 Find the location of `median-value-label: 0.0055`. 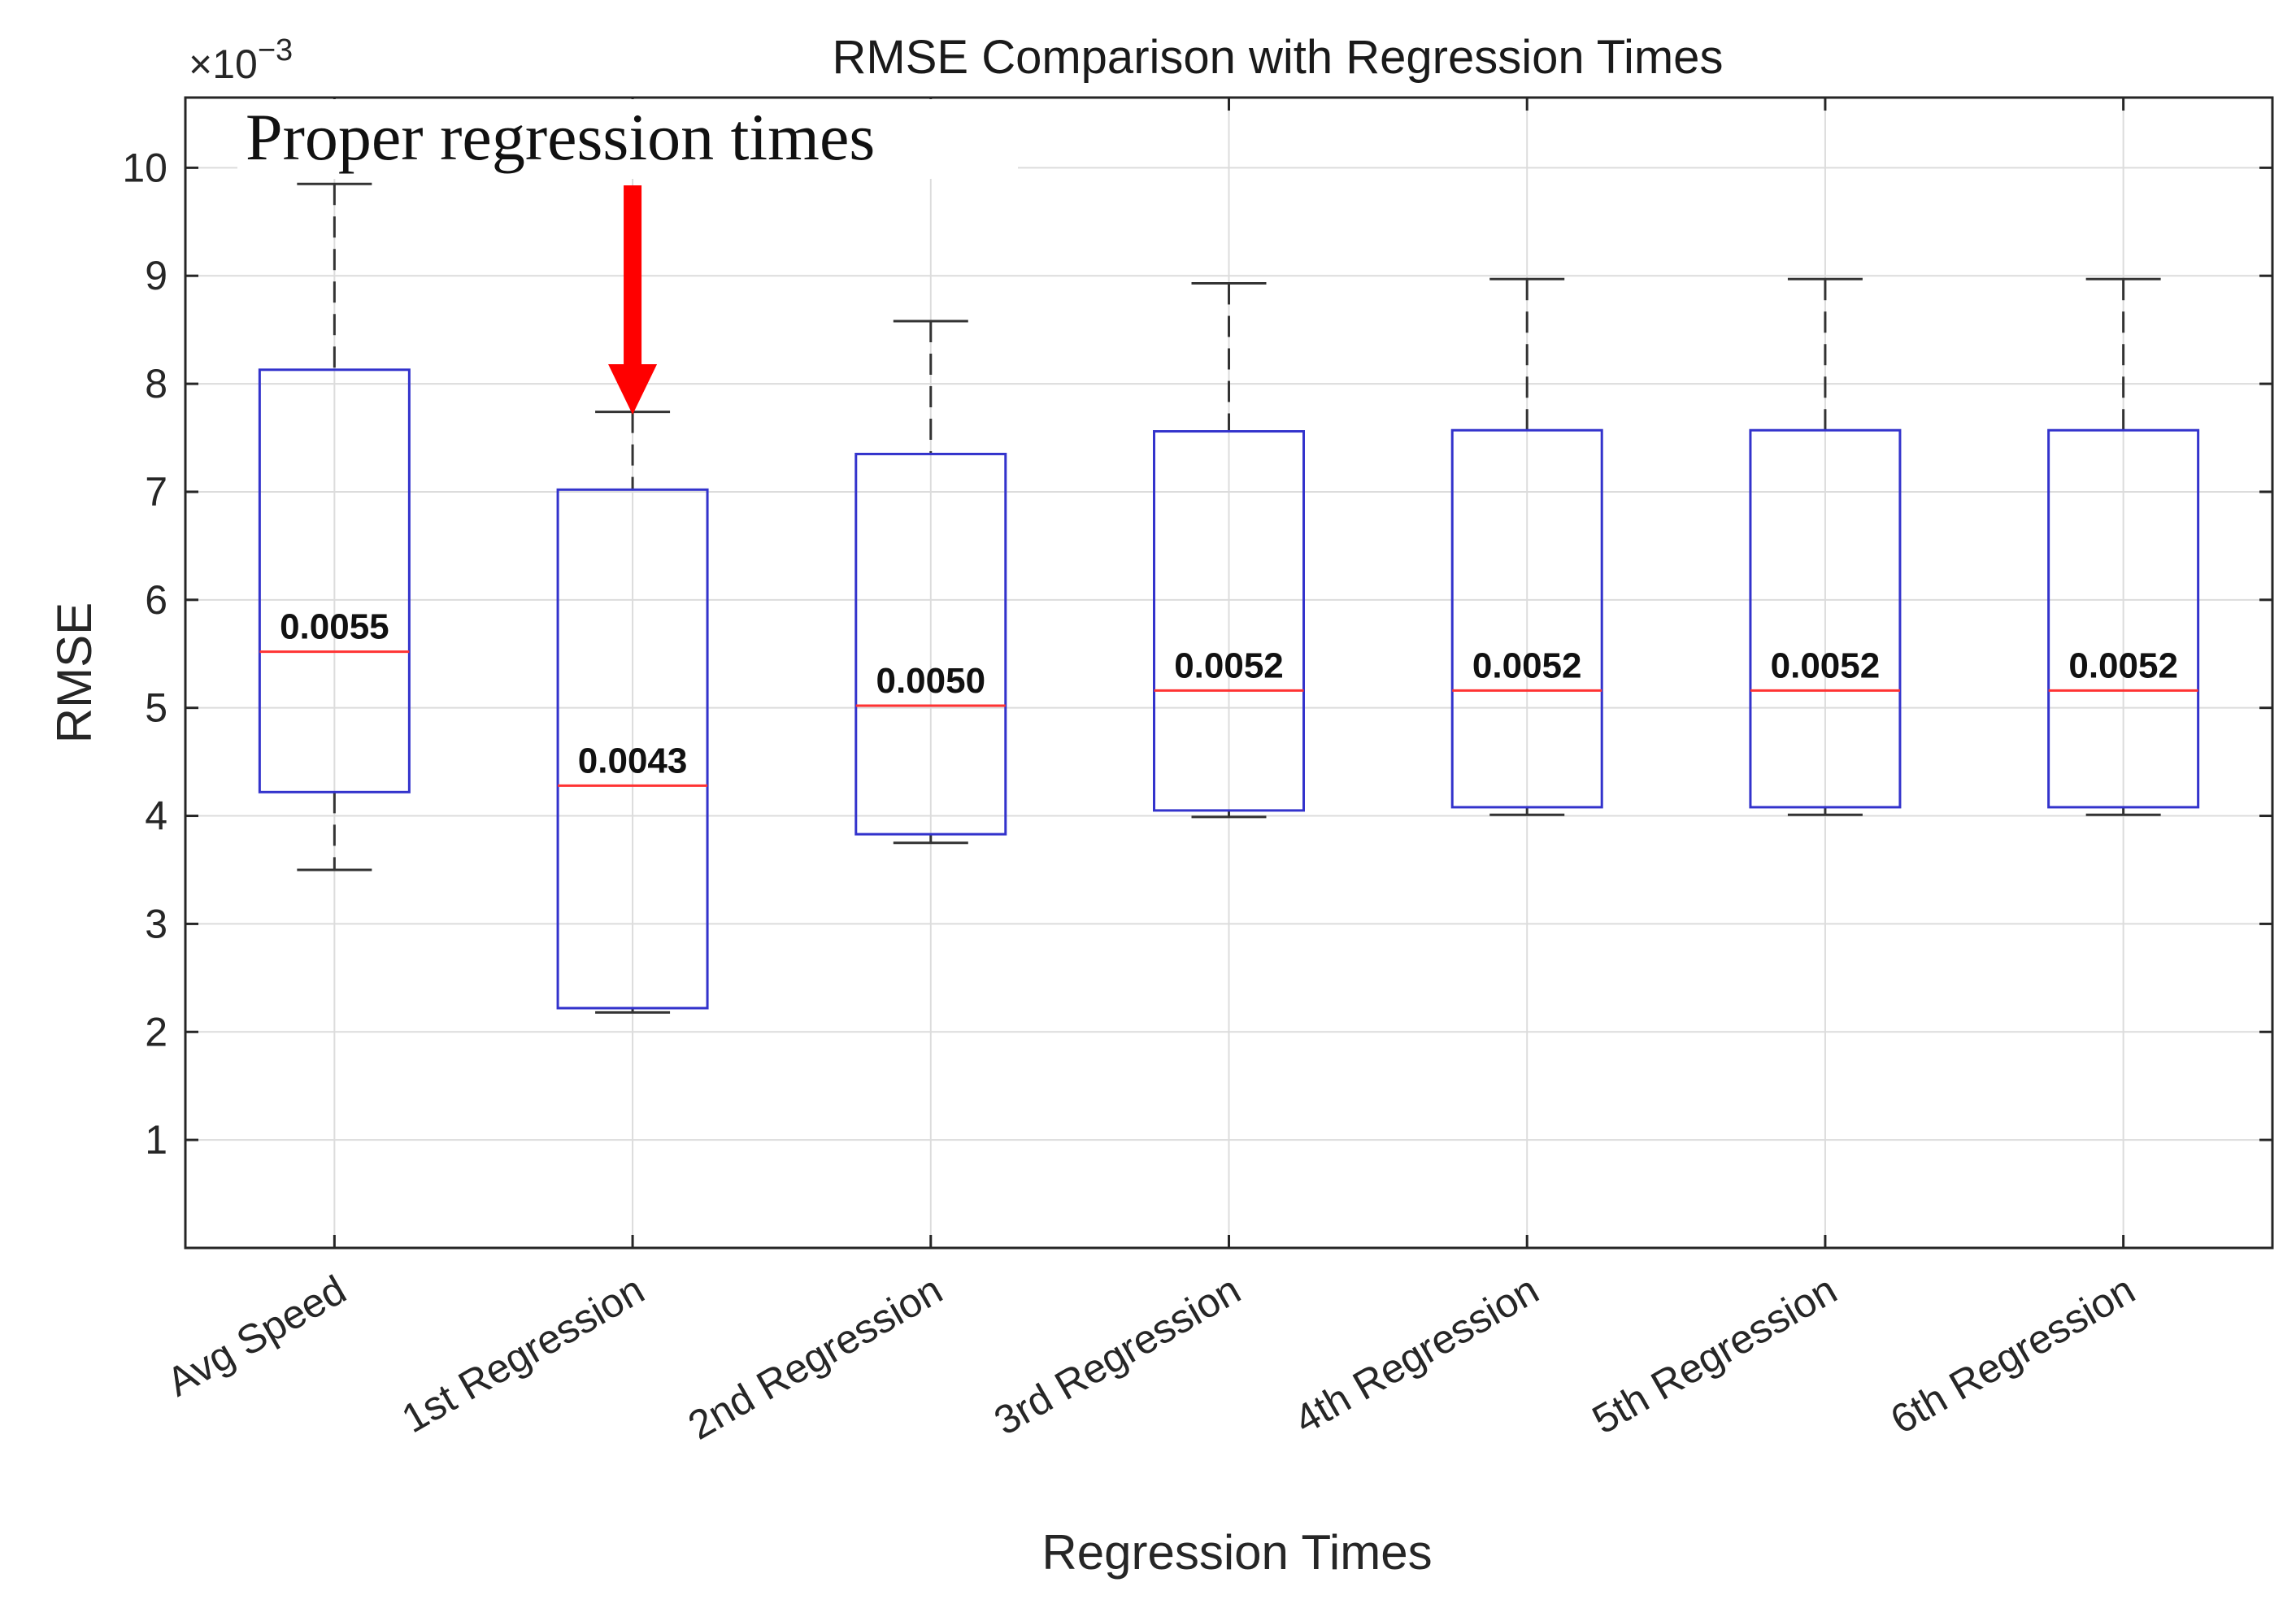

median-value-label: 0.0055 is located at coordinates (335, 627).